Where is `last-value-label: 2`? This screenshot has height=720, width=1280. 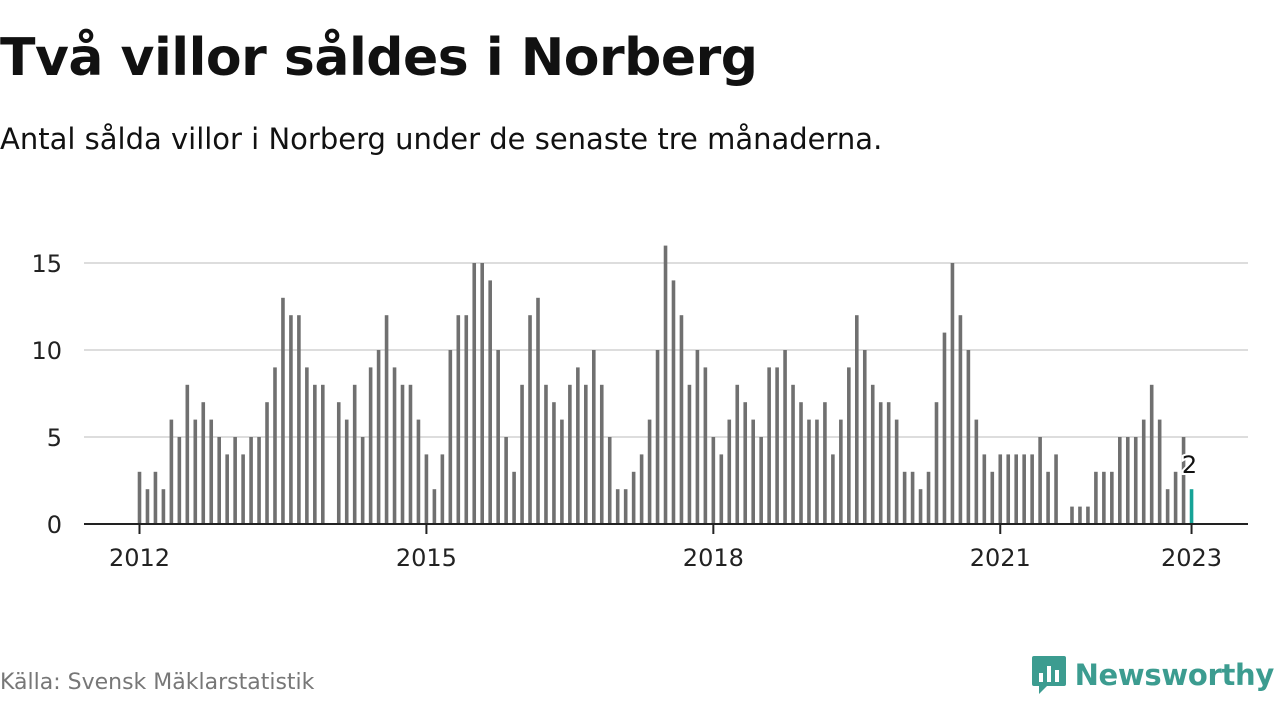 last-value-label: 2 is located at coordinates (1189, 465).